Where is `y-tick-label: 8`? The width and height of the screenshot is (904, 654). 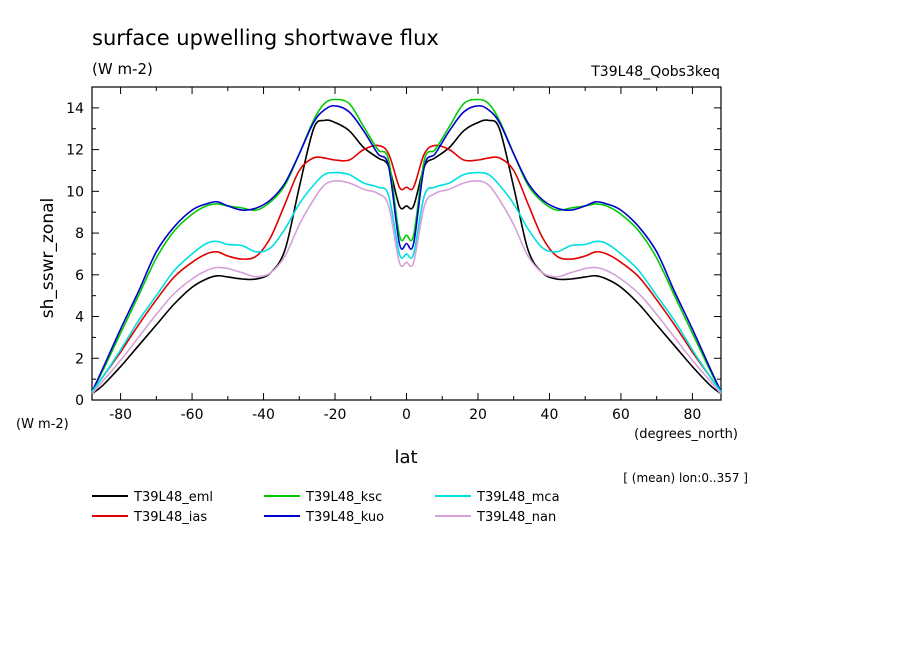 y-tick-label: 8 is located at coordinates (79, 234).